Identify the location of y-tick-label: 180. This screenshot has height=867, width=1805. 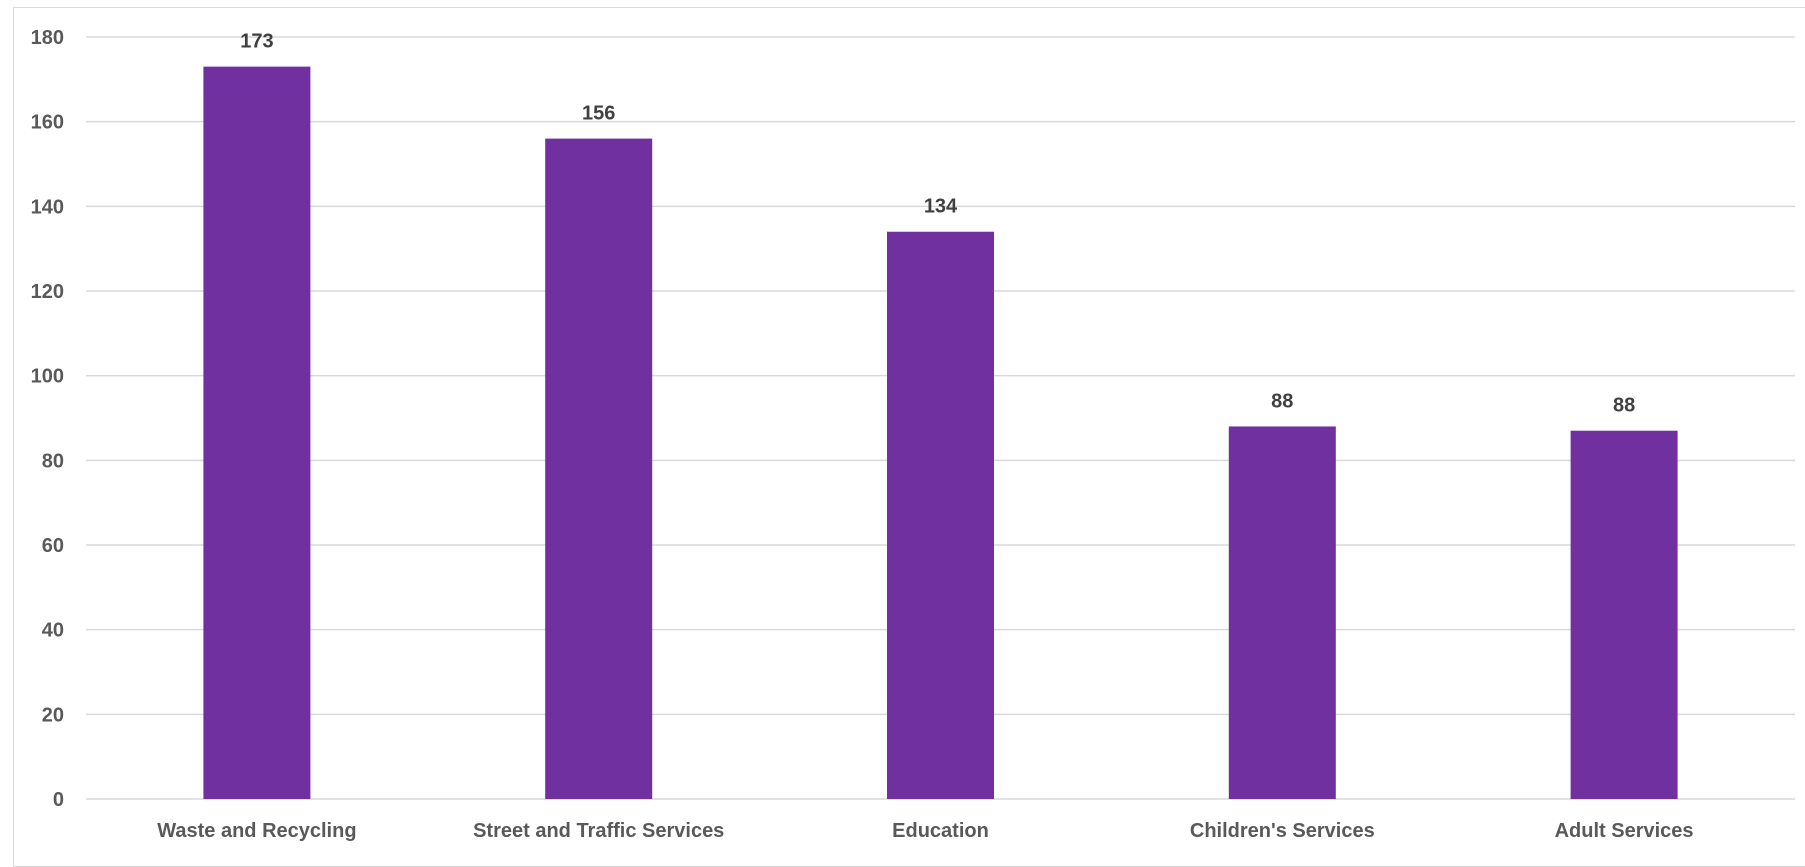
(47, 38).